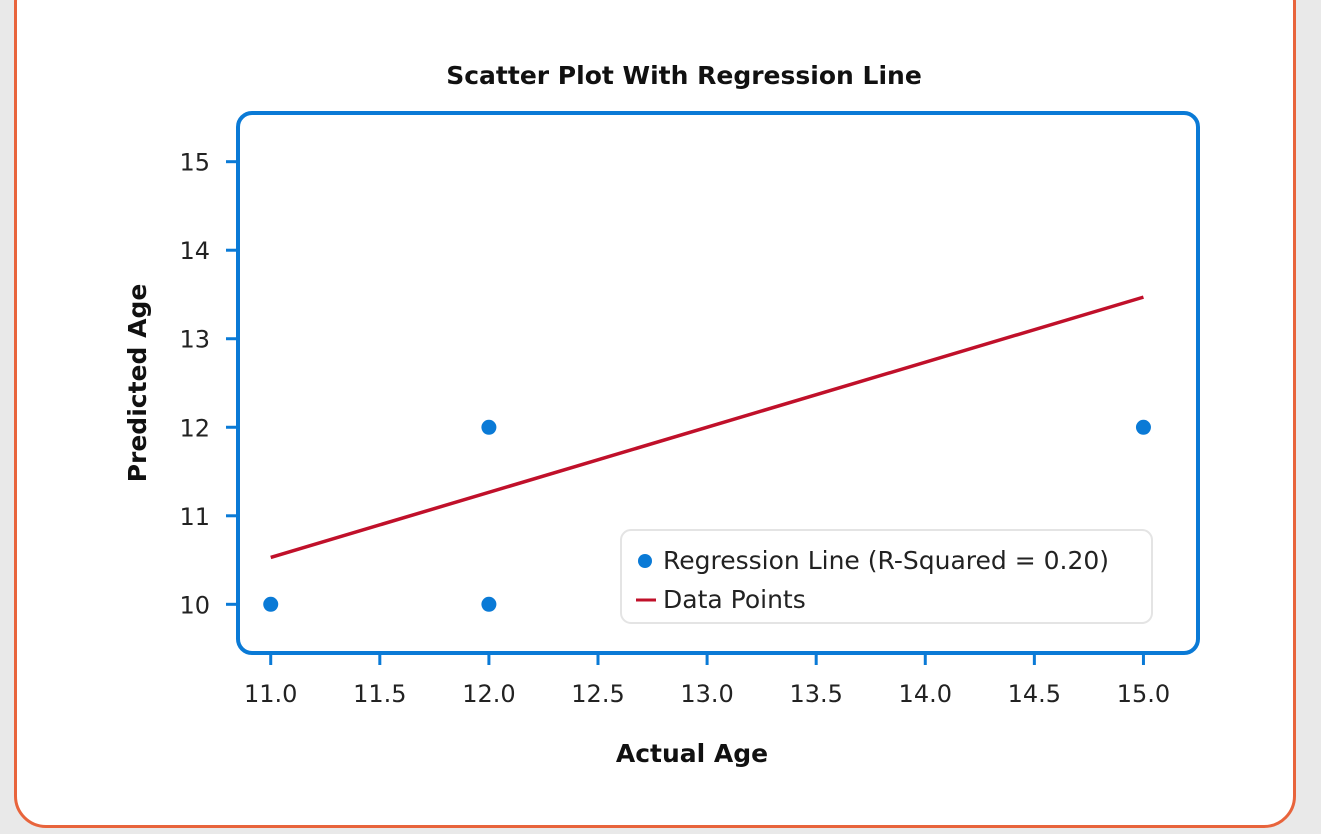  Describe the element at coordinates (684, 75) in the screenshot. I see `chart-title: Scatter Plot With Regression Line` at that location.